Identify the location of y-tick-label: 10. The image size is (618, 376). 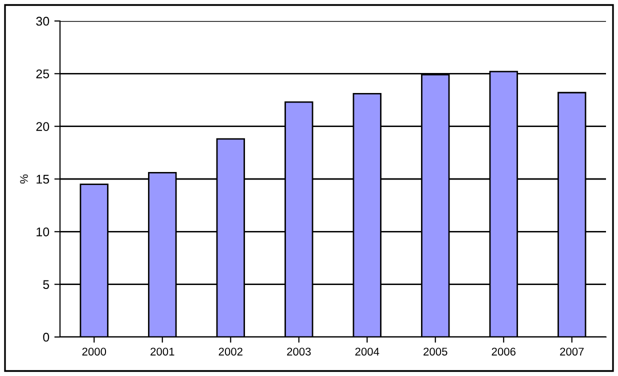
(43, 231).